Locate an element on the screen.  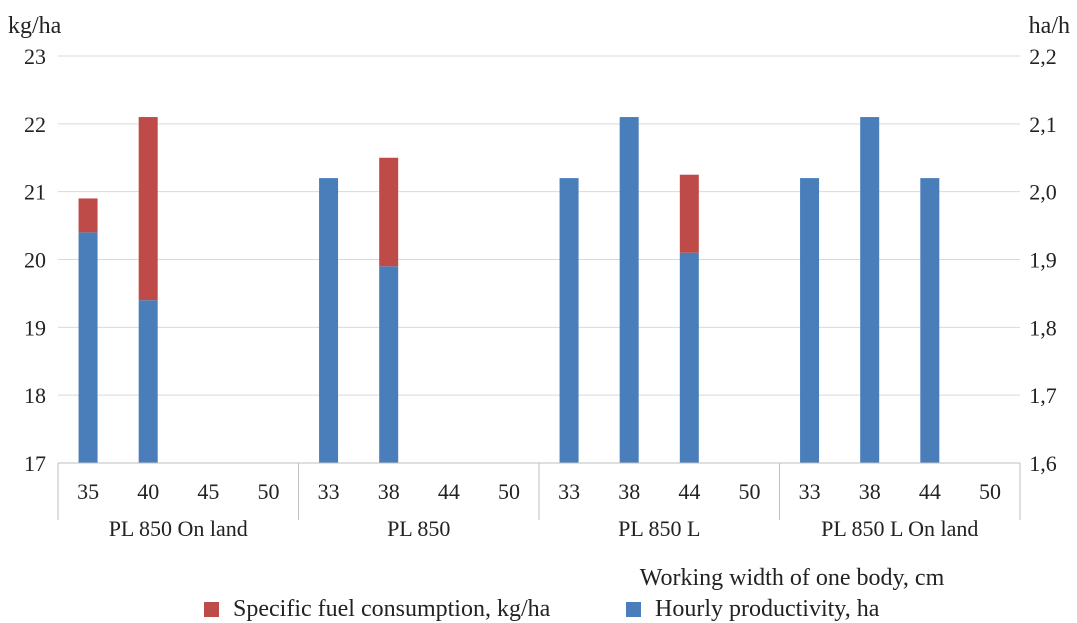
legend-label-fuel: Specific fuel consumption, kg/ha is located at coordinates (392, 609).